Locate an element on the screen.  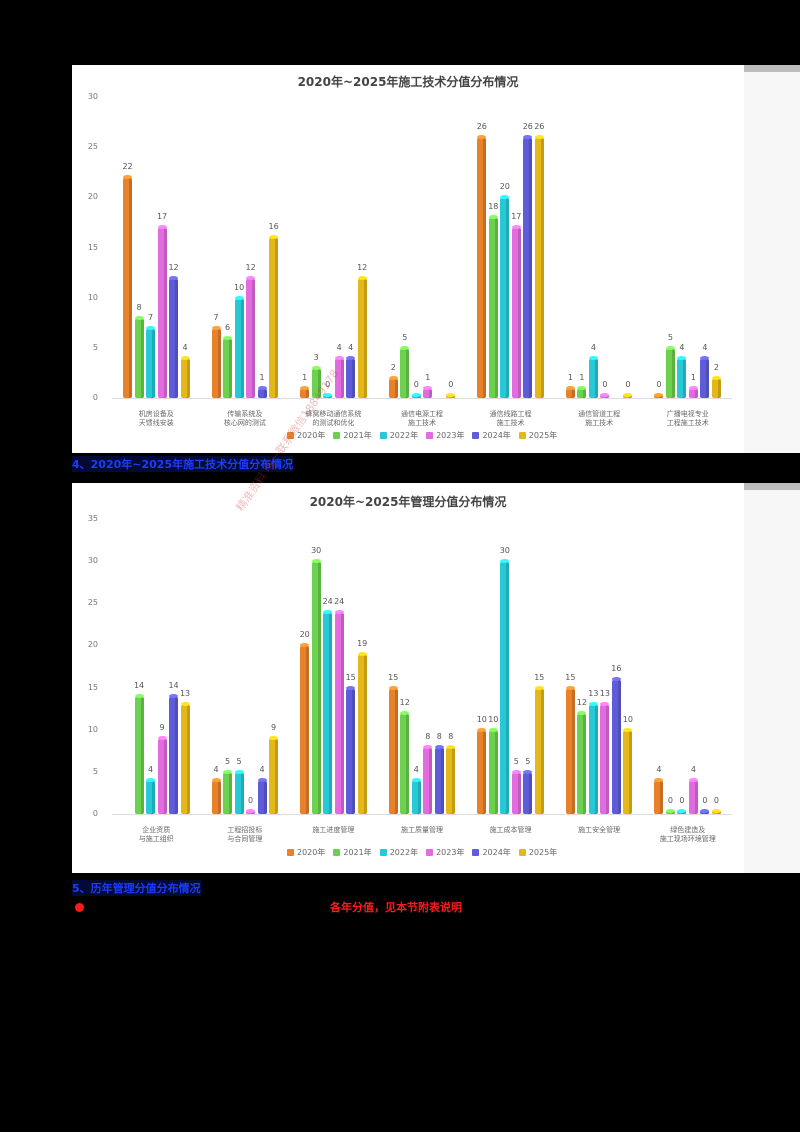
bar-value-label: 3 is located at coordinates (316, 357).